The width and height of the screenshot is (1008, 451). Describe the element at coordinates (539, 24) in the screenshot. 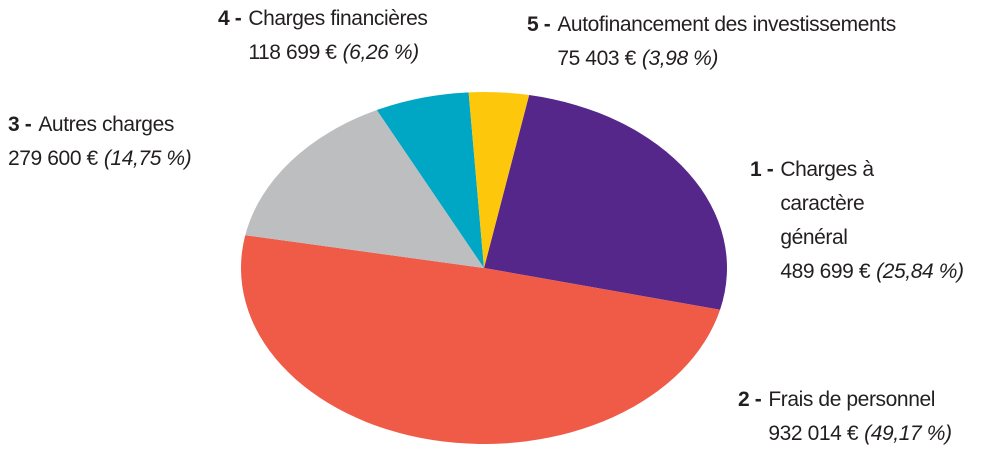

I see `slice-number: 5 -` at that location.